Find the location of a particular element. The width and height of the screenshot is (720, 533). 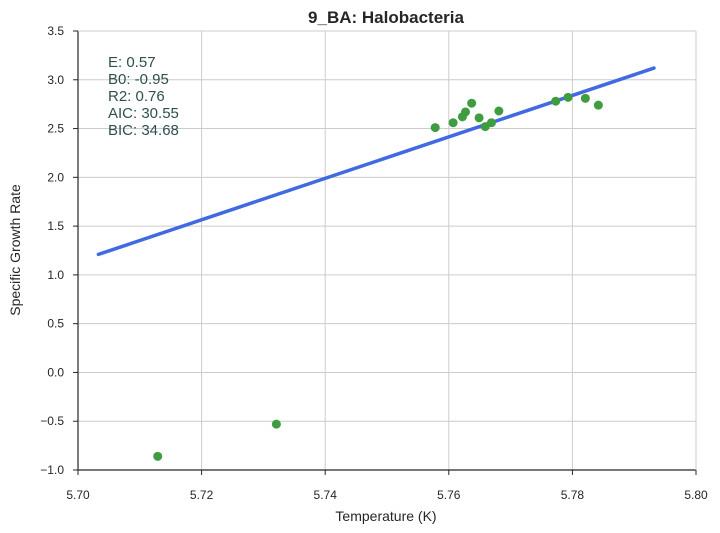

y-tick-label: 0.0 is located at coordinates (55, 372).